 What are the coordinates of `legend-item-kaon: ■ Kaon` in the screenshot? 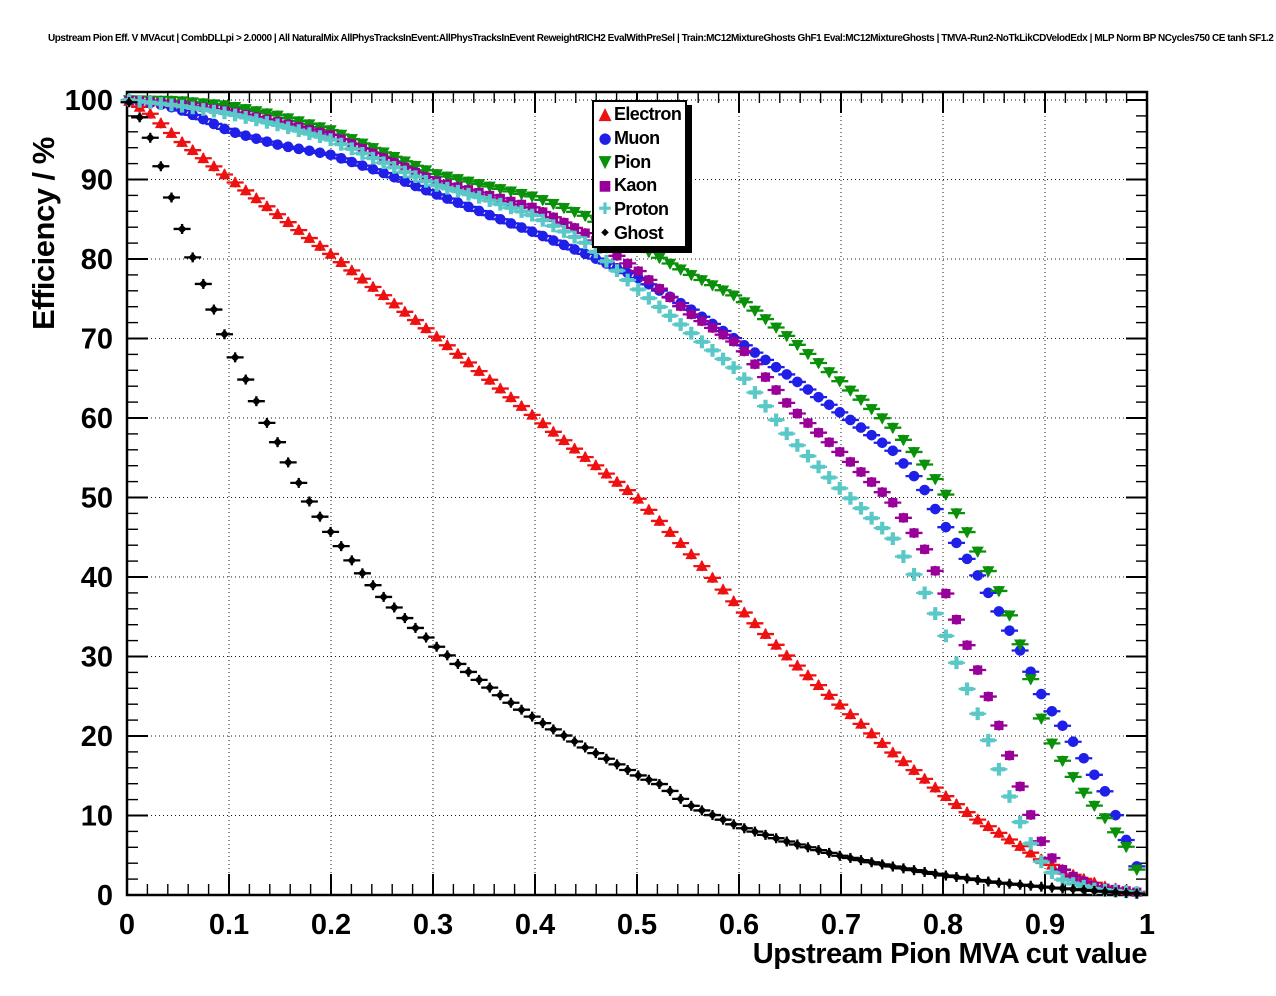 It's located at (640, 185).